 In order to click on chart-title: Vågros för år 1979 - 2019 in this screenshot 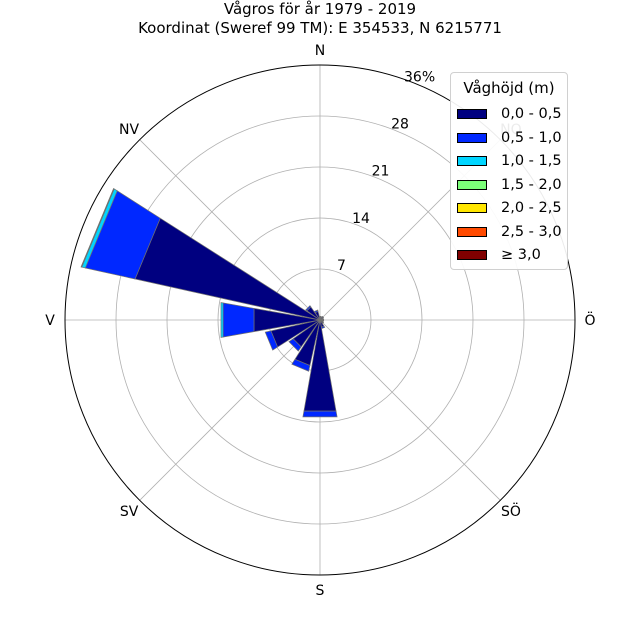, I will do `click(320, 9)`.